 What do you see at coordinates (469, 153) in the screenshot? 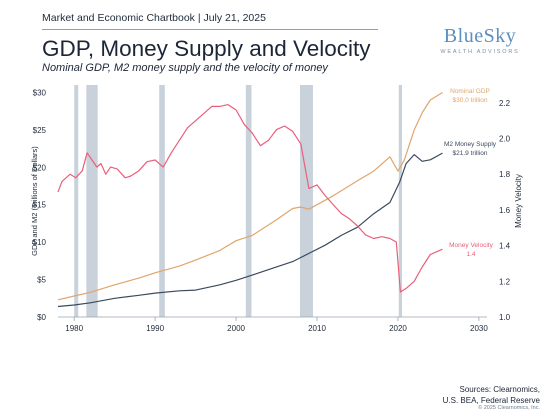
I see `series-end-value-label: $21.9 trillion` at bounding box center [469, 153].